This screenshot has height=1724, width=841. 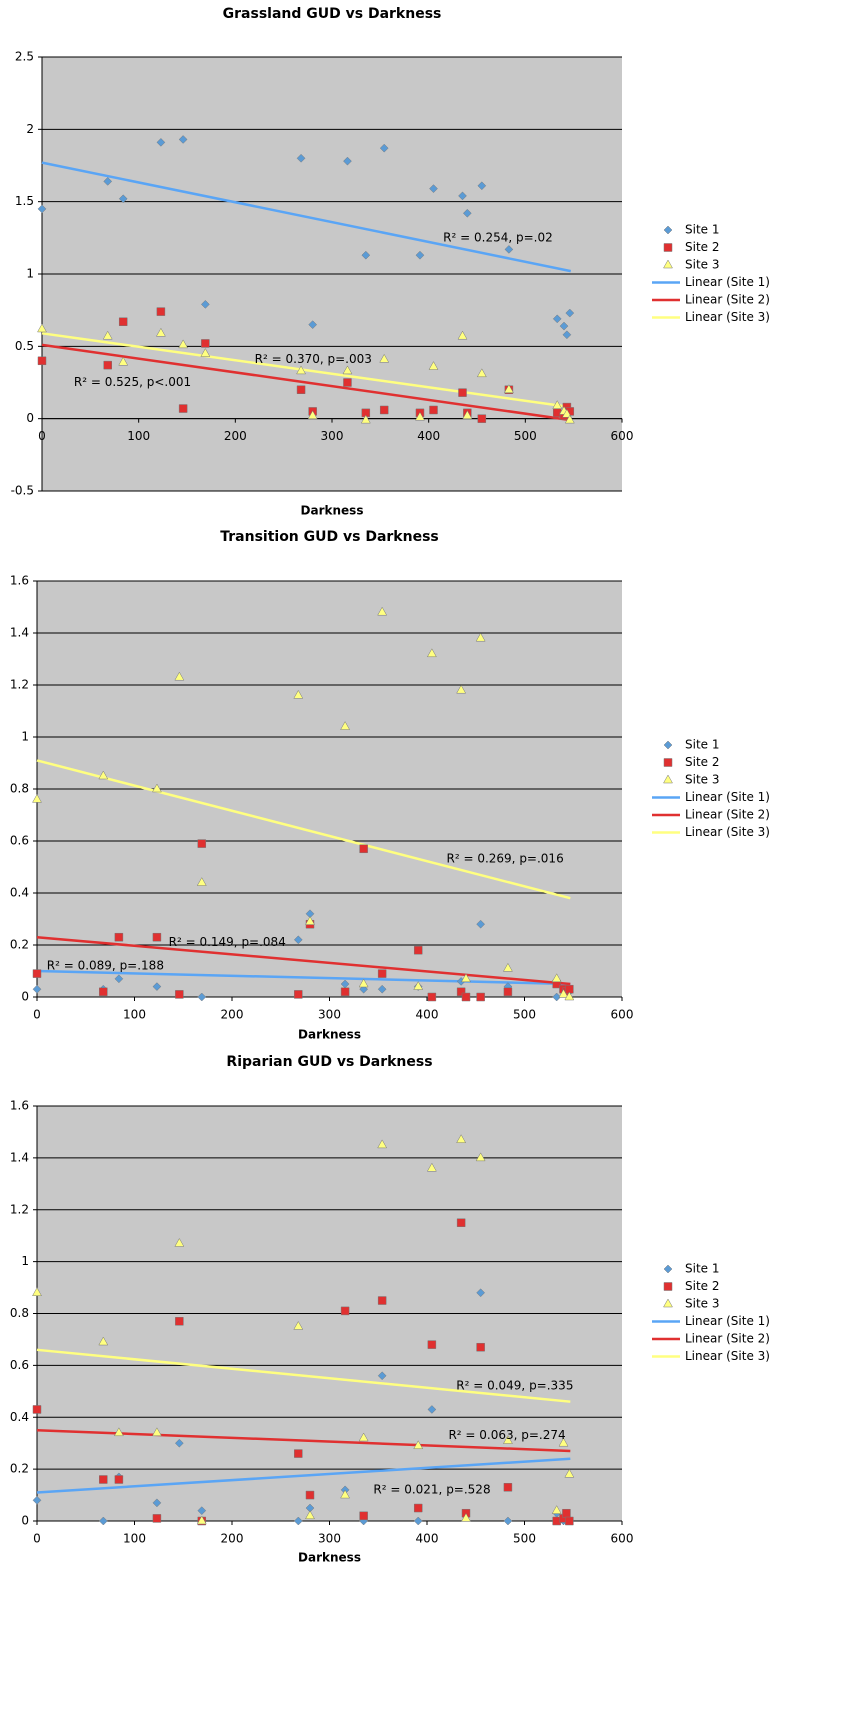 I want to click on annotation: R² = 0.254, p=.02, so click(x=498, y=237).